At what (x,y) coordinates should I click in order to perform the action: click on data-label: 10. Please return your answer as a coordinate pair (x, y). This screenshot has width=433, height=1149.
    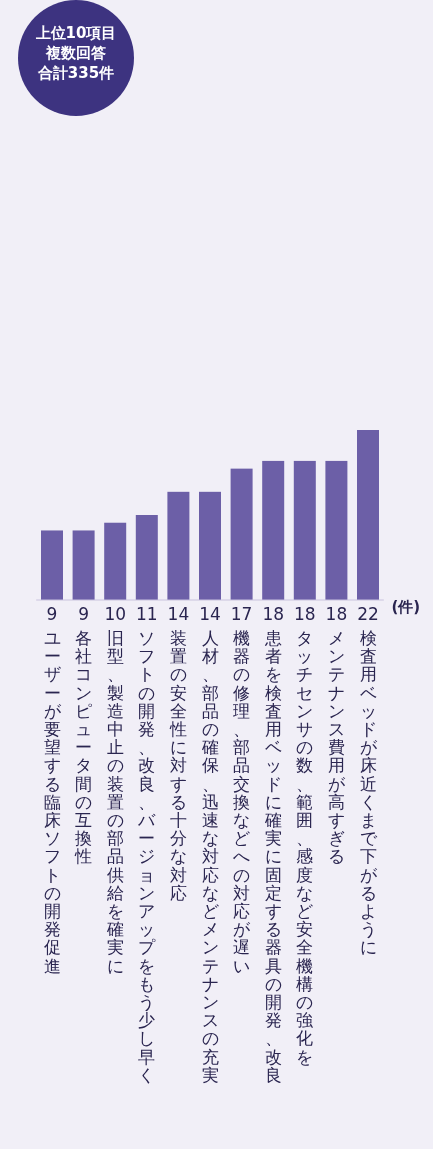
    Looking at the image, I should click on (115, 614).